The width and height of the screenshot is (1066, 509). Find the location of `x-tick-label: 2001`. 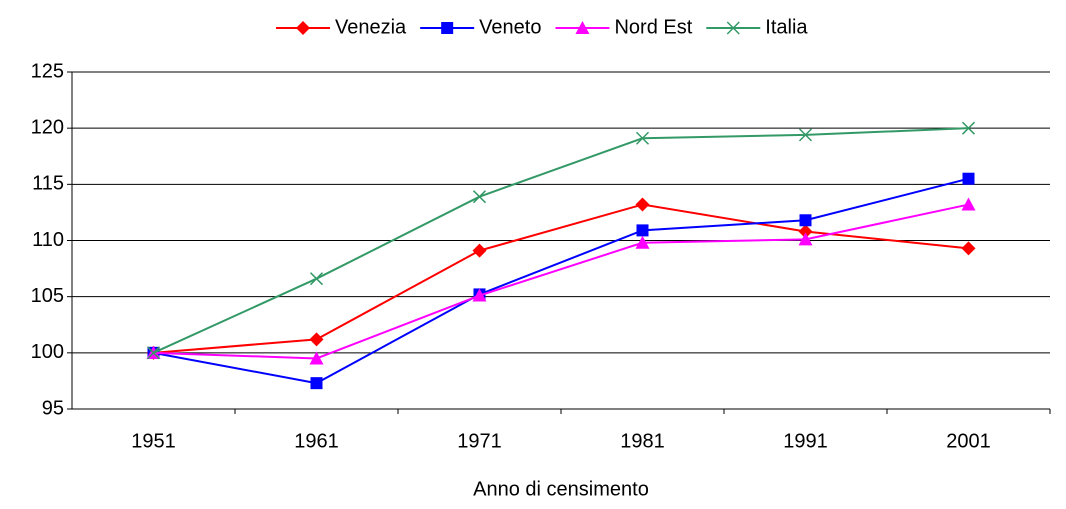

x-tick-label: 2001 is located at coordinates (968, 441).